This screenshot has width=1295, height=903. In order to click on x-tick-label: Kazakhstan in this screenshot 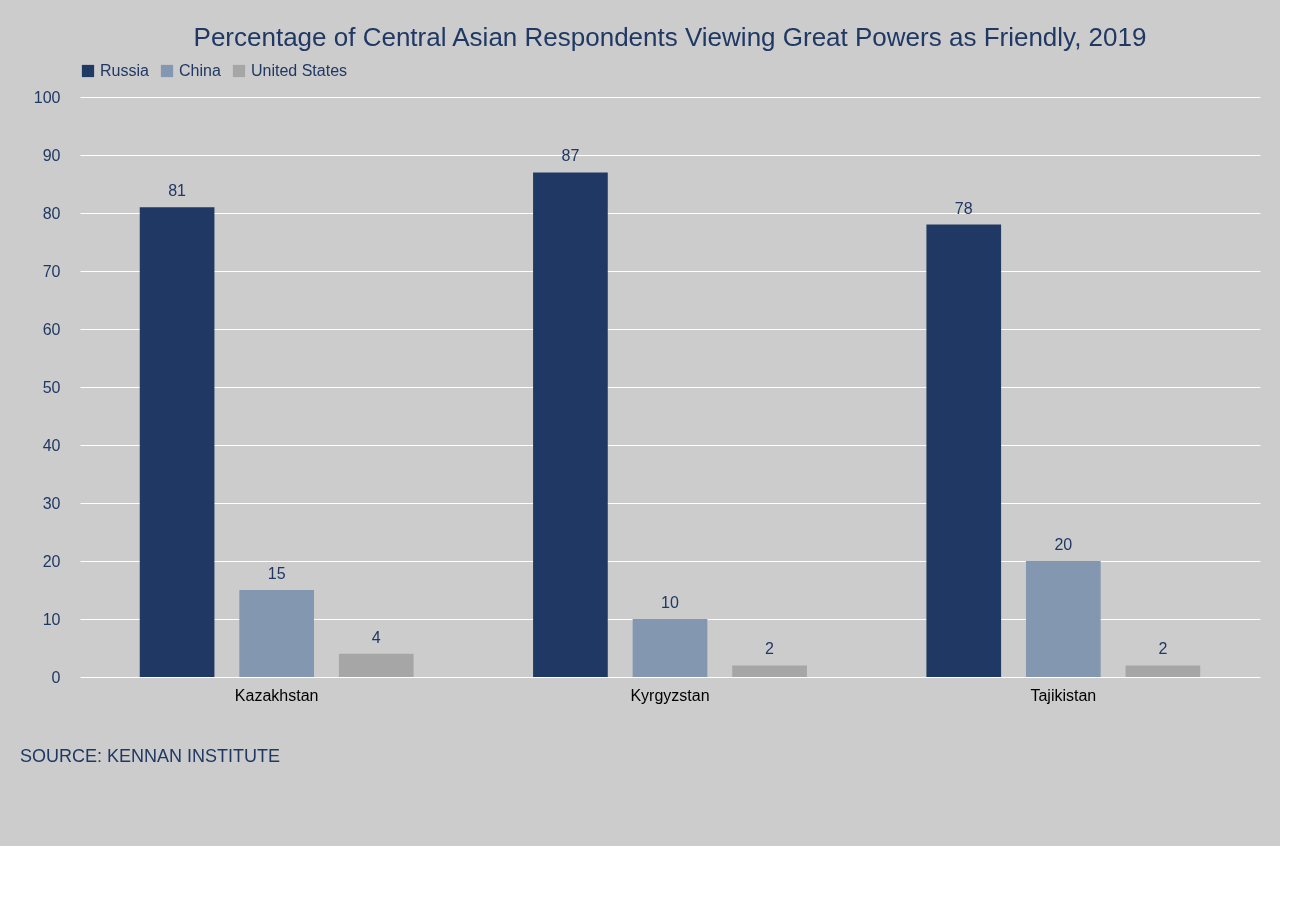, I will do `click(276, 695)`.